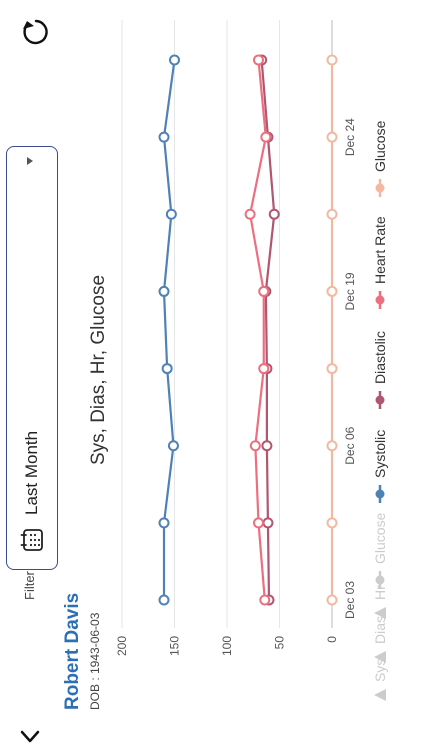 This screenshot has width=422, height=750. Describe the element at coordinates (380, 250) in the screenshot. I see `legend-label: Heart Rate` at that location.